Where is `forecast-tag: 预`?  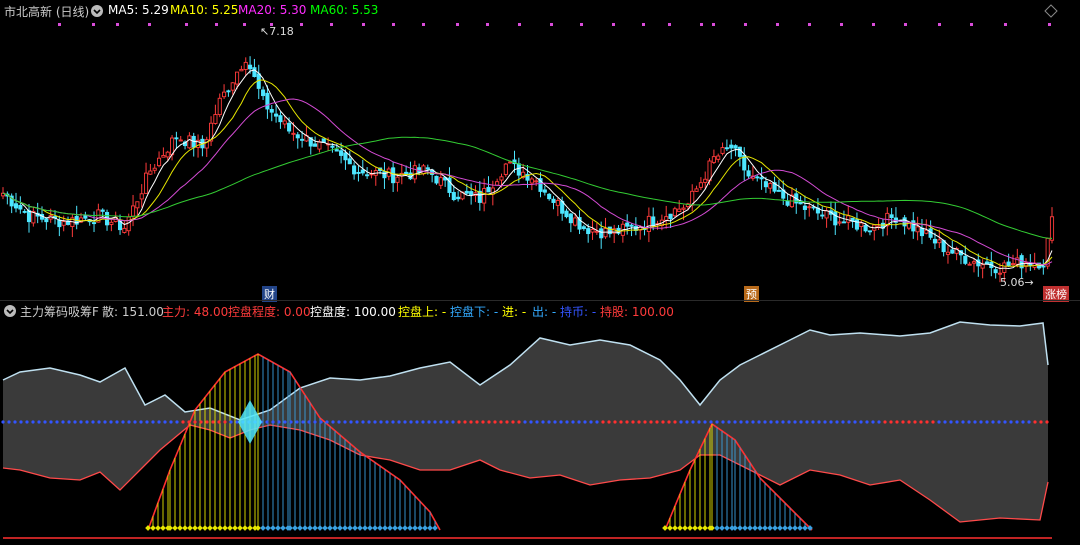
forecast-tag: 预 is located at coordinates (751, 294).